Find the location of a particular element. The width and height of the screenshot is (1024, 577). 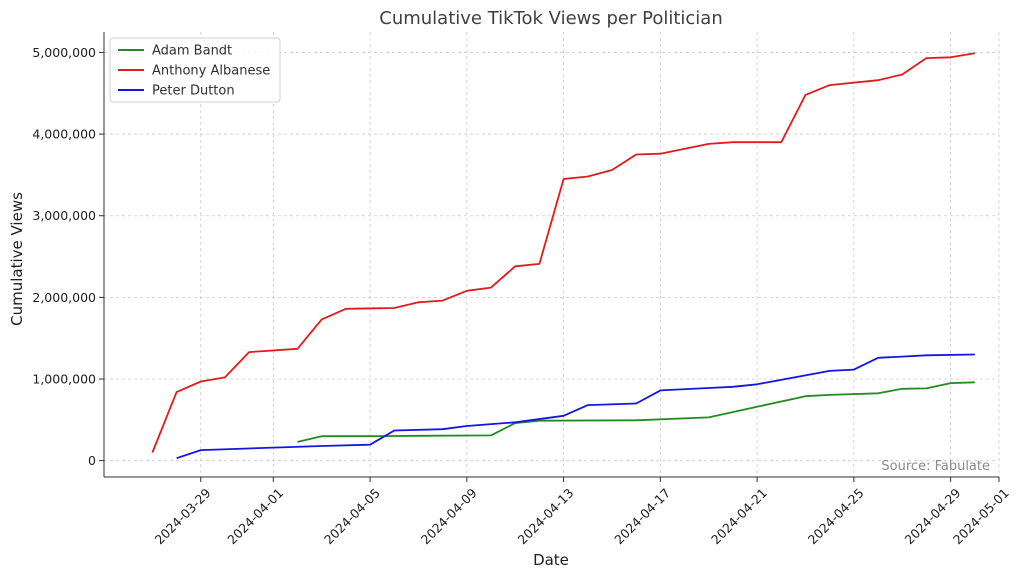

y-tick-label: 5,000,000 is located at coordinates (64, 52).